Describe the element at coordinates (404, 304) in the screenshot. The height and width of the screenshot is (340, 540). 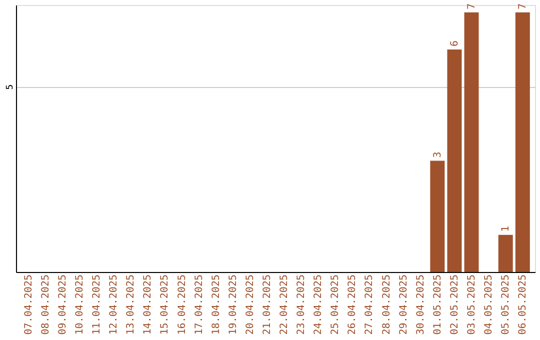
I see `x-tick-label: 29.04.2025` at that location.